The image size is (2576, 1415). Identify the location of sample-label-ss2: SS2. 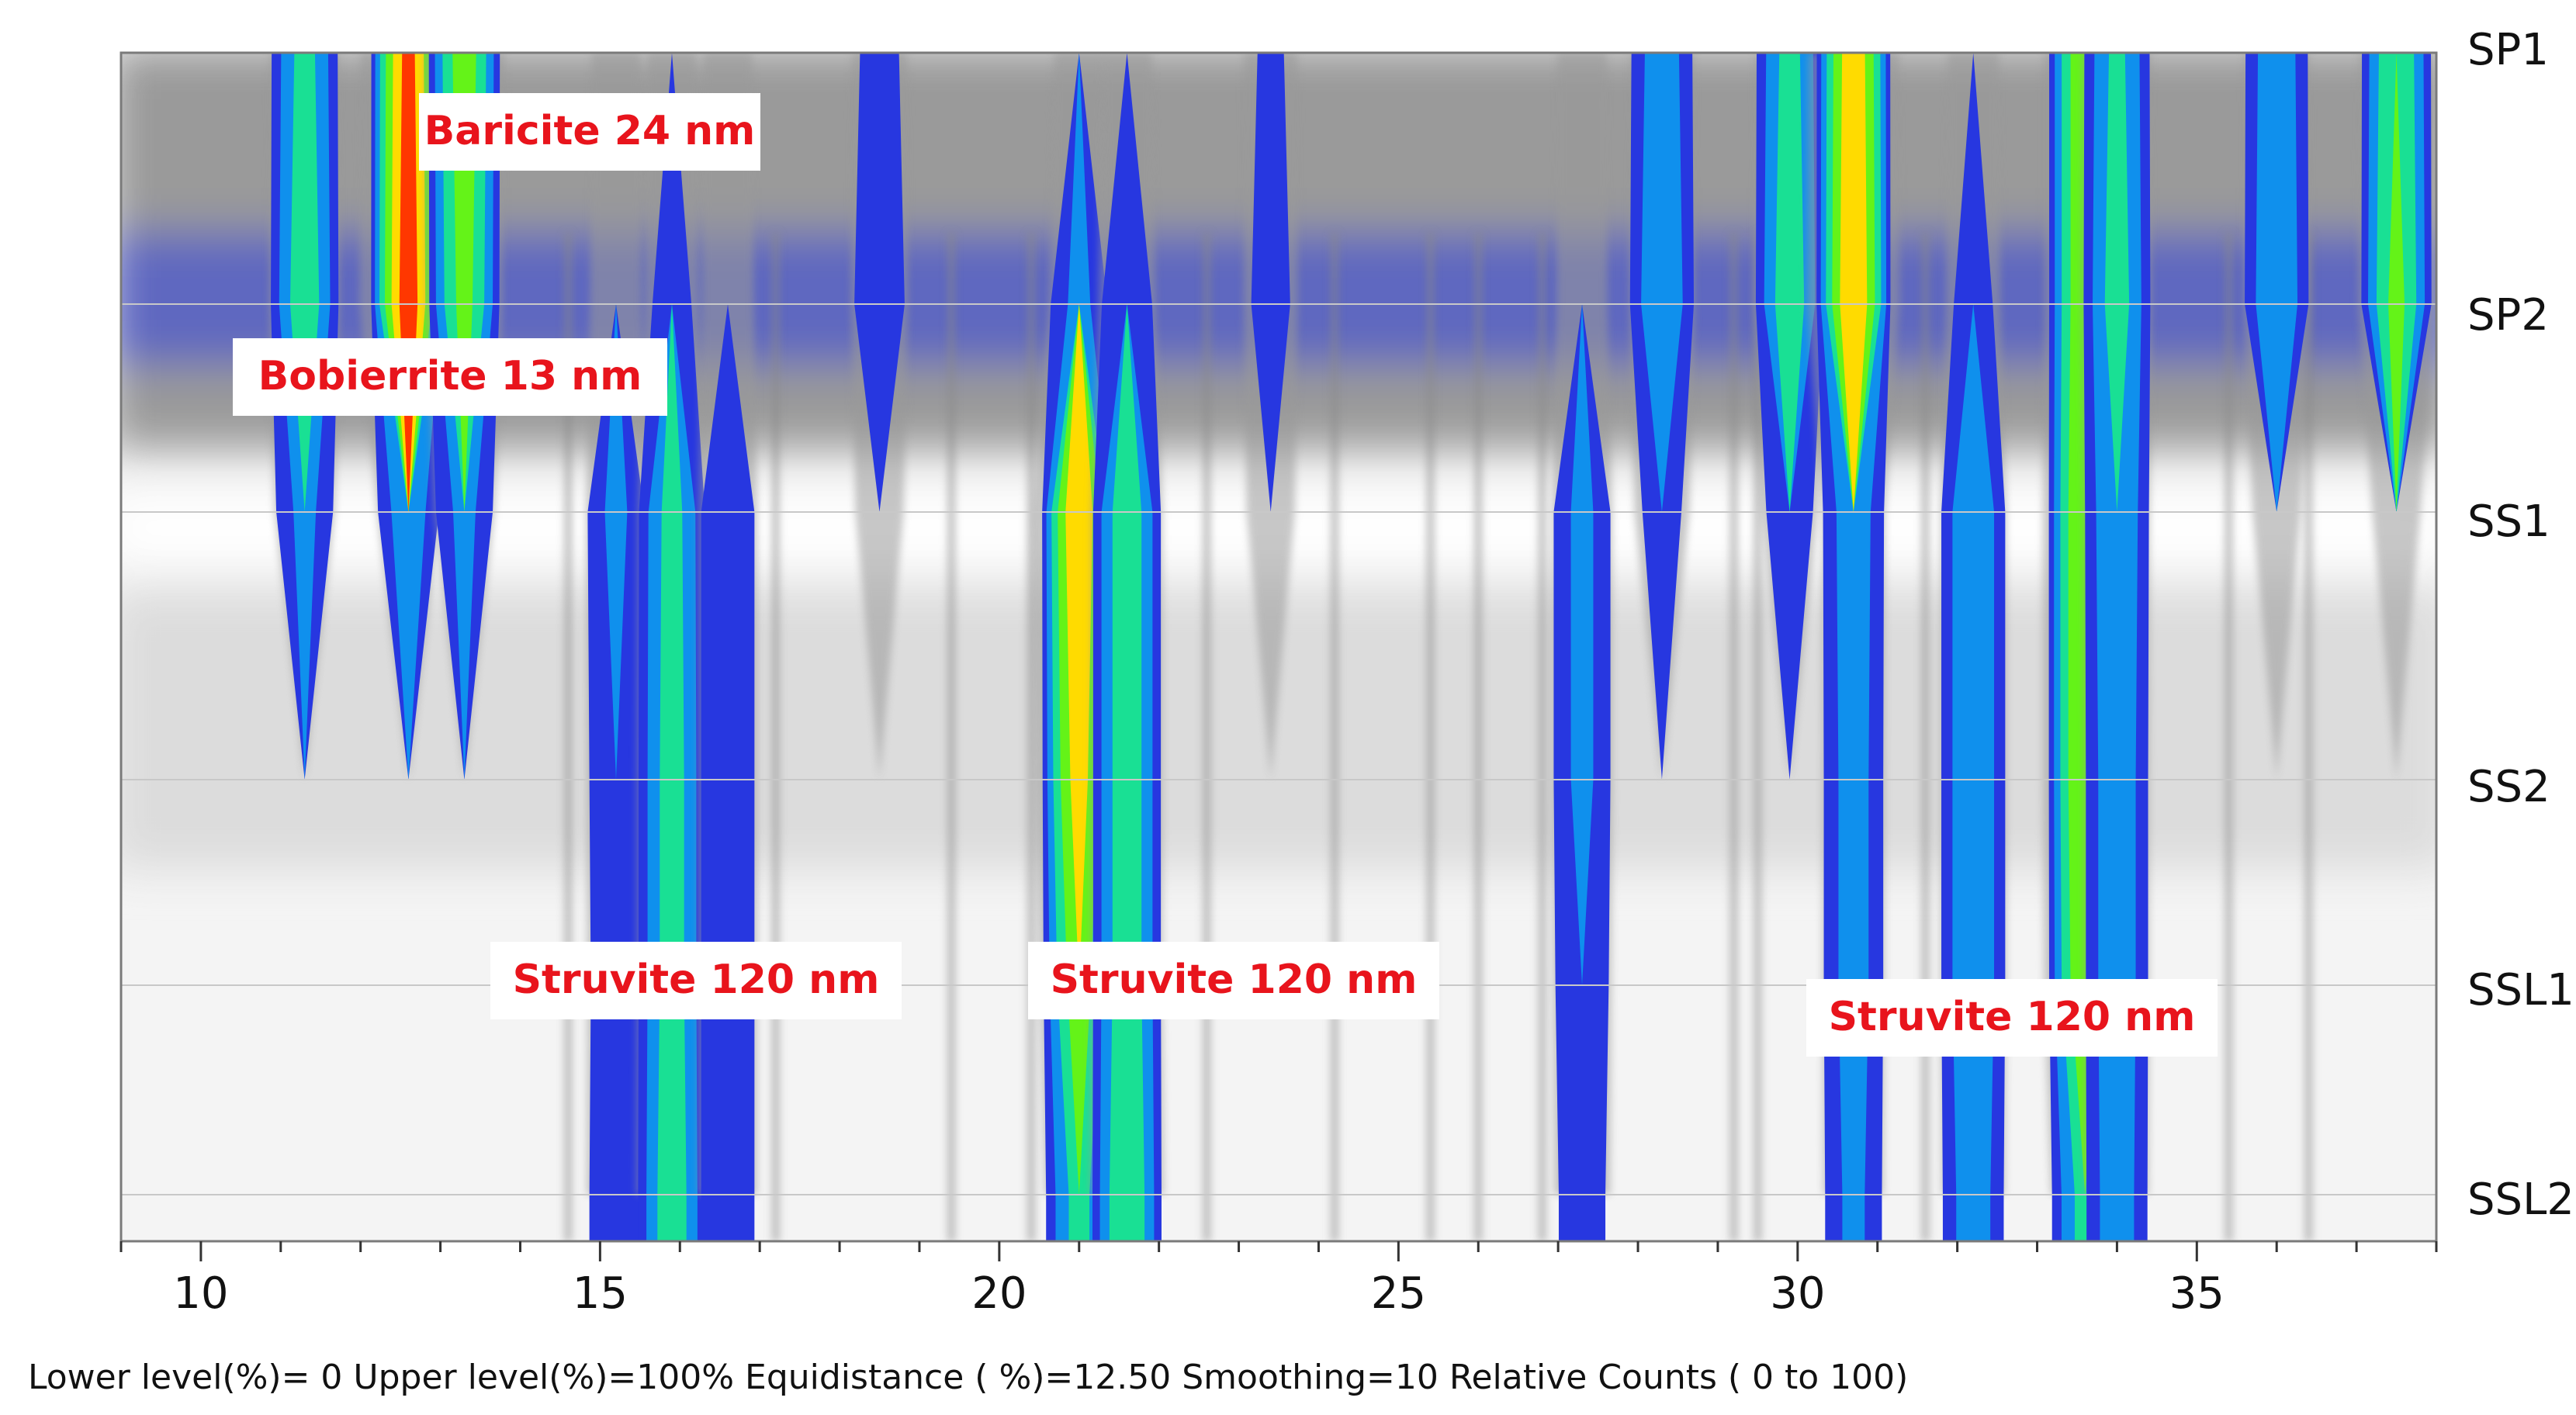
(2508, 787).